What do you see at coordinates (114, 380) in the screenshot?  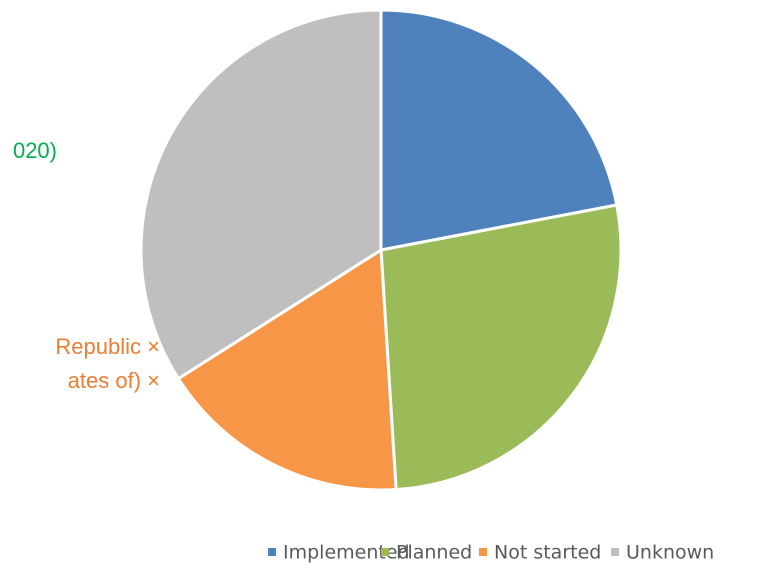 I see `annotation: ates of) ×` at bounding box center [114, 380].